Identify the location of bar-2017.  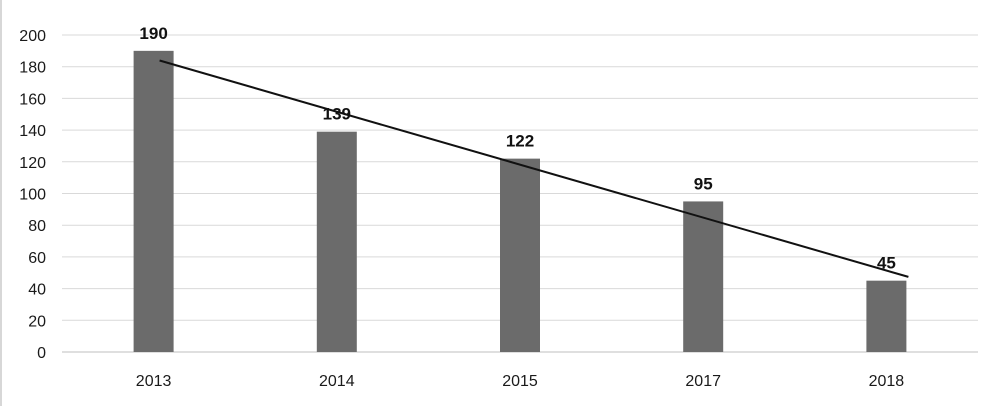
(703, 276).